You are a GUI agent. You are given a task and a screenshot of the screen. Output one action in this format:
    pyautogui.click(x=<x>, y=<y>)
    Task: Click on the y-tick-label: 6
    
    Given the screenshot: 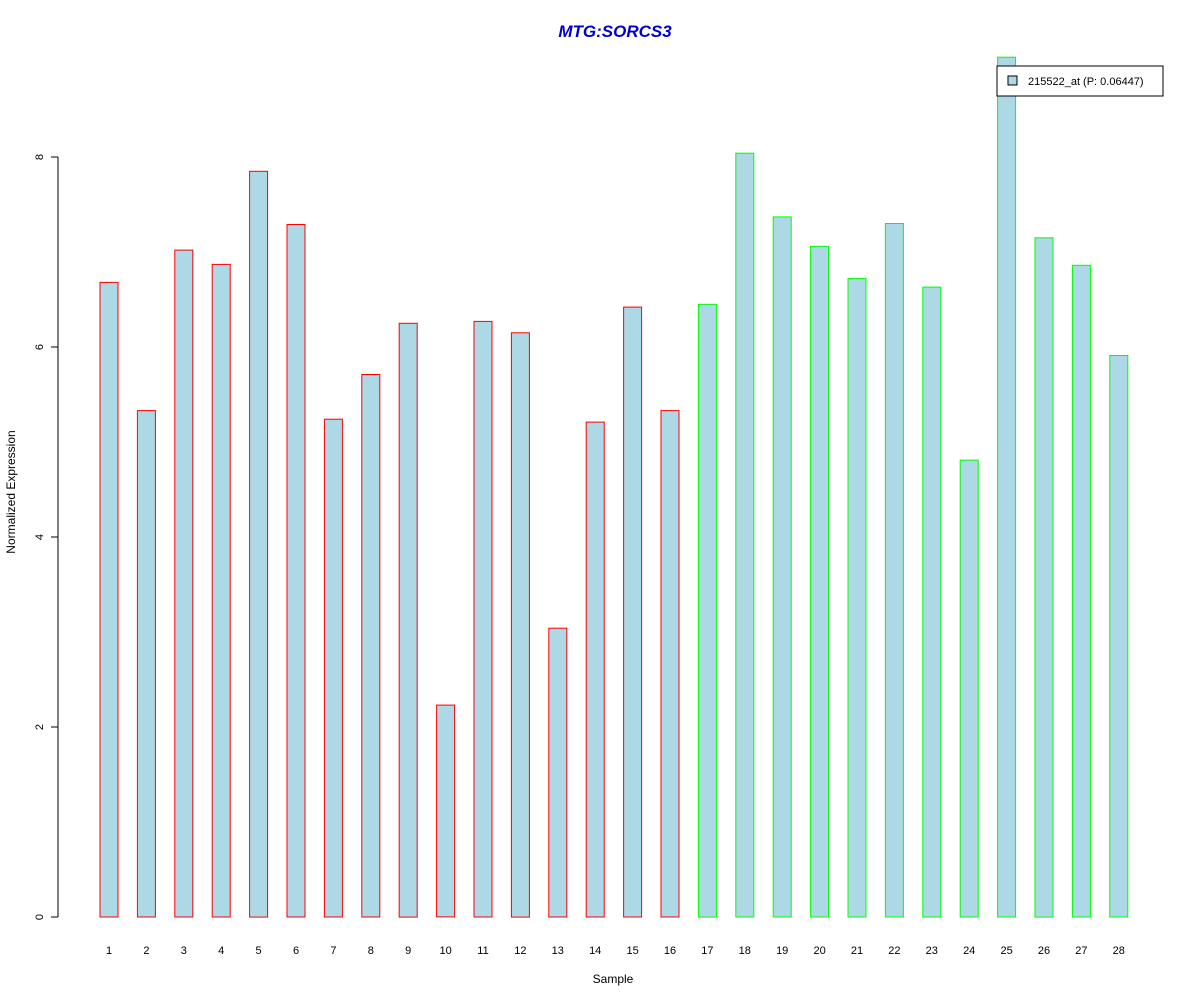 What is the action you would take?
    pyautogui.click(x=40, y=347)
    